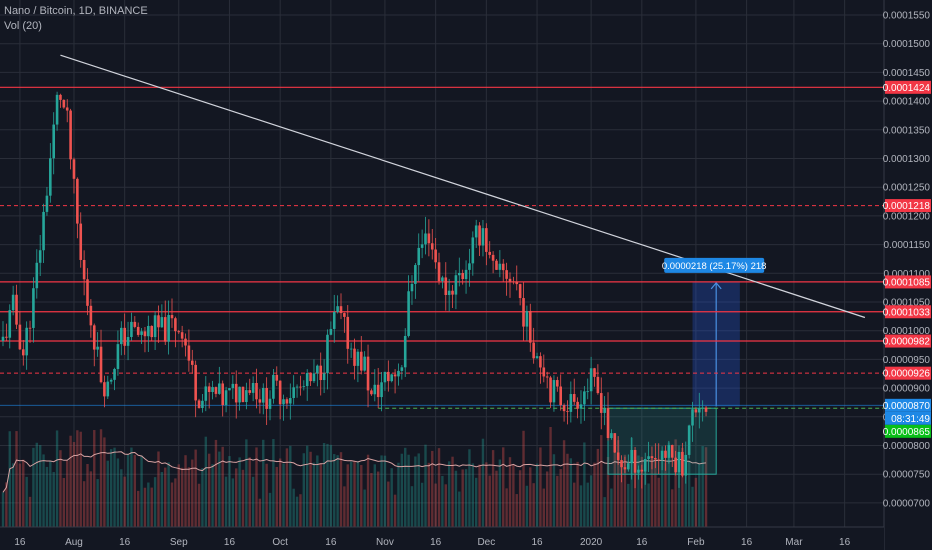 The image size is (932, 550). Describe the element at coordinates (23, 26) in the screenshot. I see `volume-indicator-label: Vol (20)` at that location.